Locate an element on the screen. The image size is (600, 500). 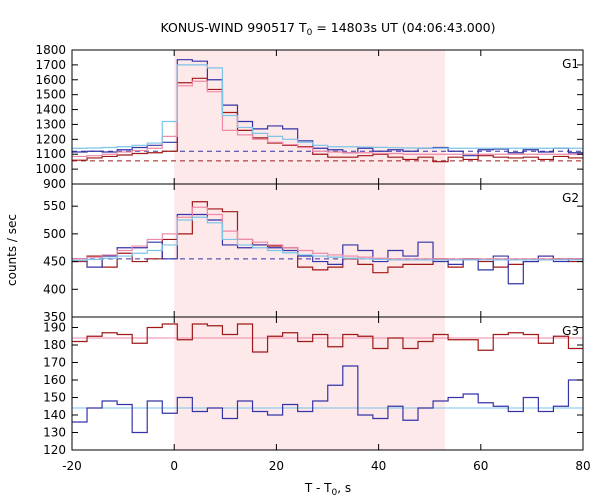
x-axis-label: T - T0, s is located at coordinates (327, 489).